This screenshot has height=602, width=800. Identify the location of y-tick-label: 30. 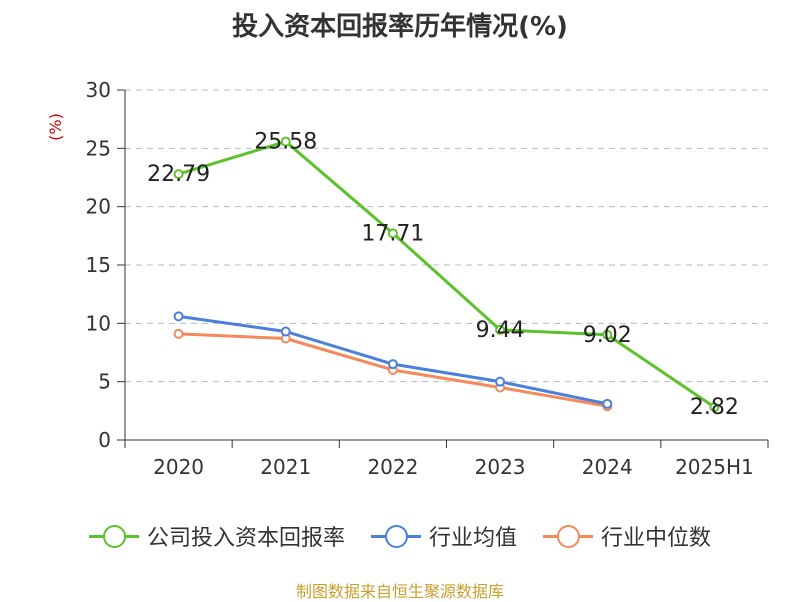
(98, 90).